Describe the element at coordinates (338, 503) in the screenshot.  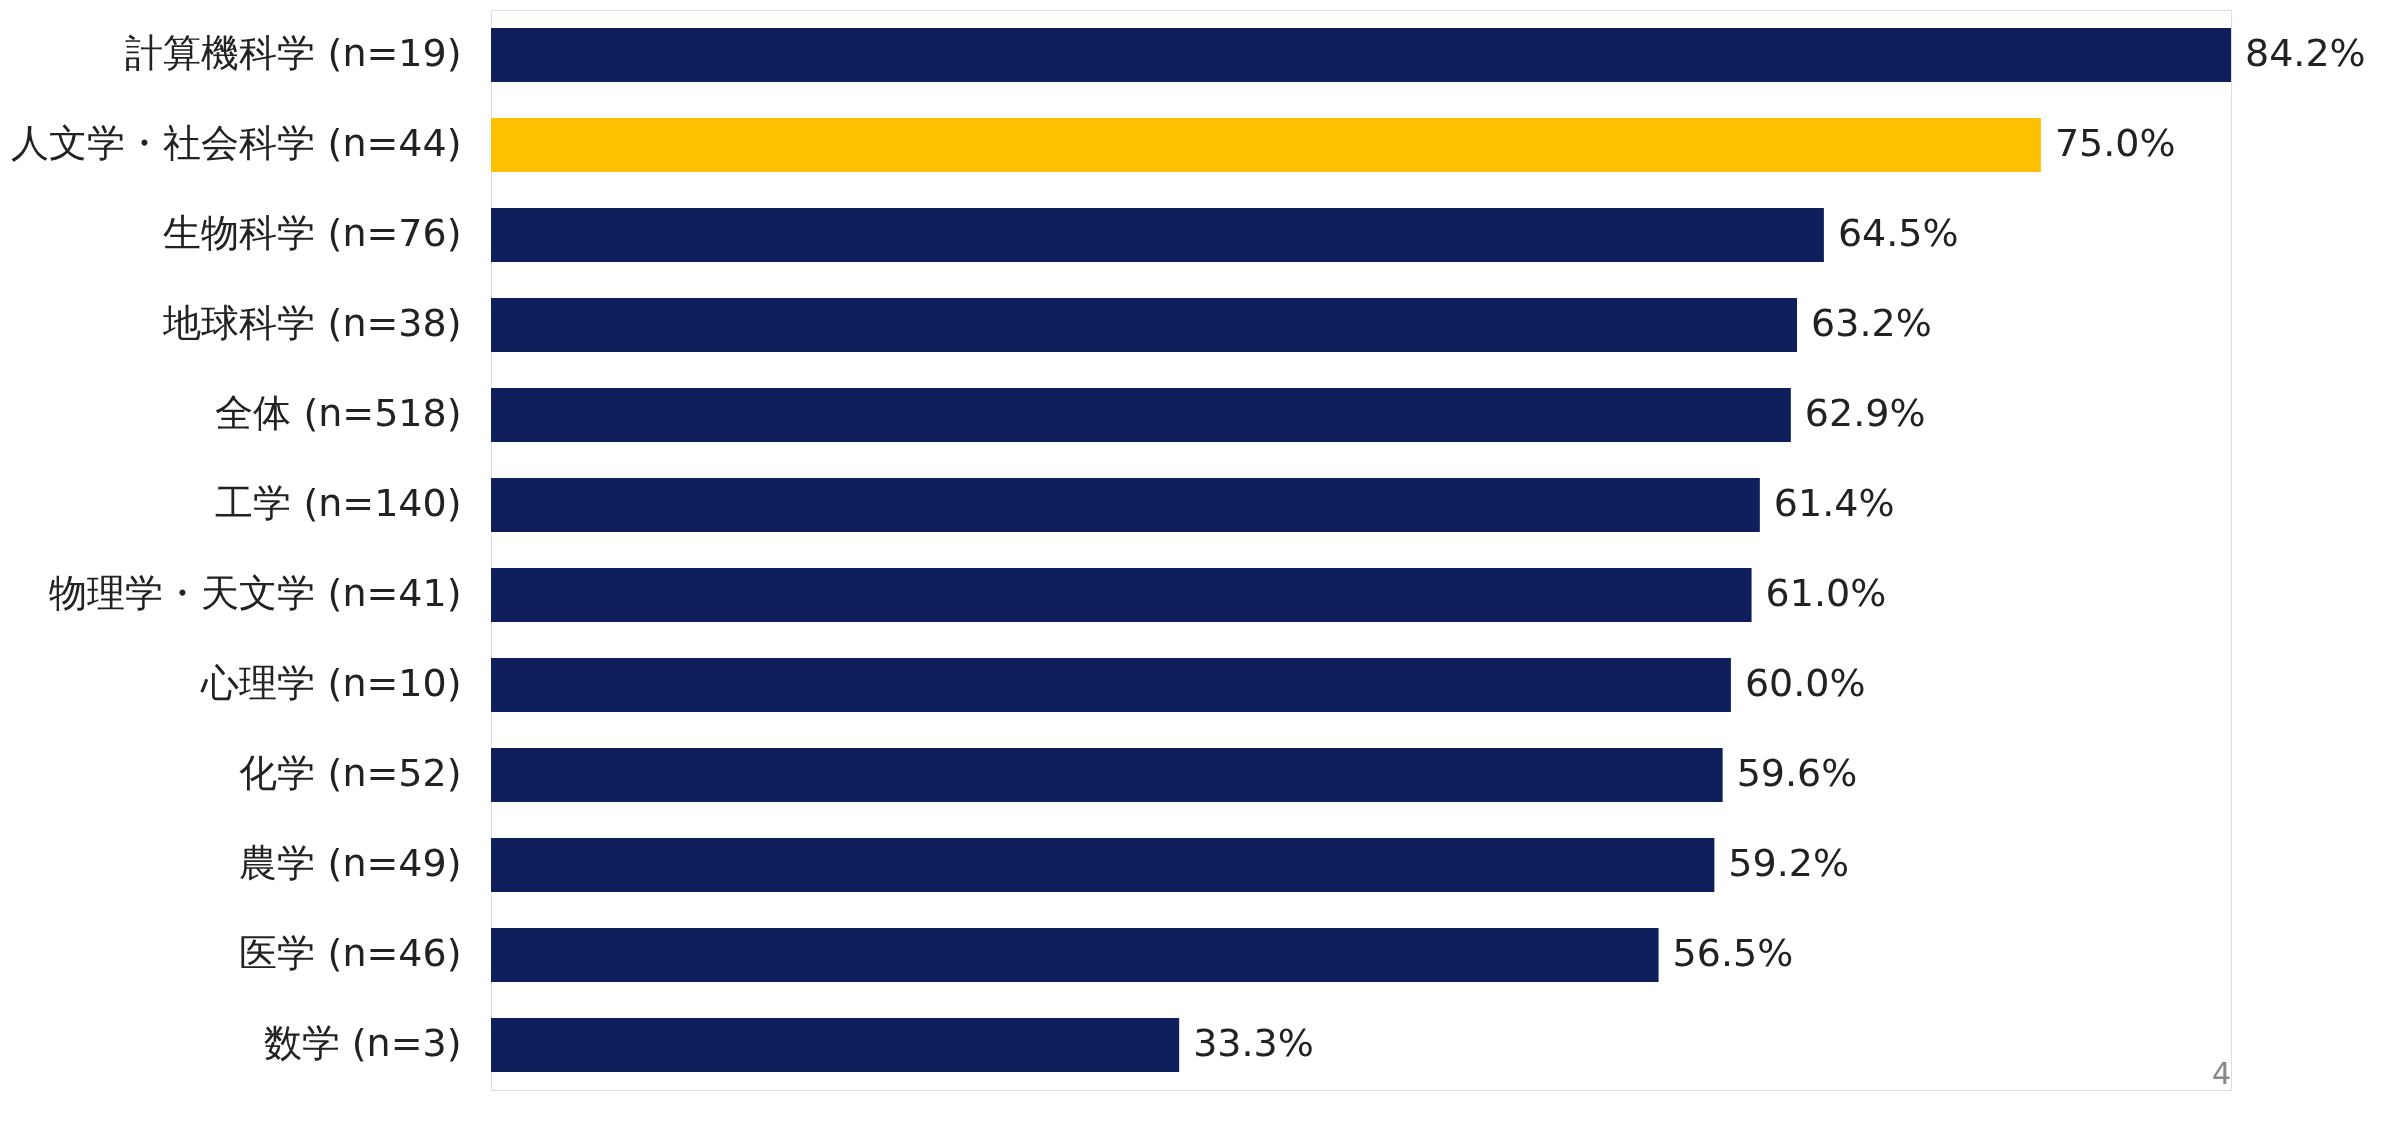
I see `y-tick-label: 工学 (n=140)` at that location.